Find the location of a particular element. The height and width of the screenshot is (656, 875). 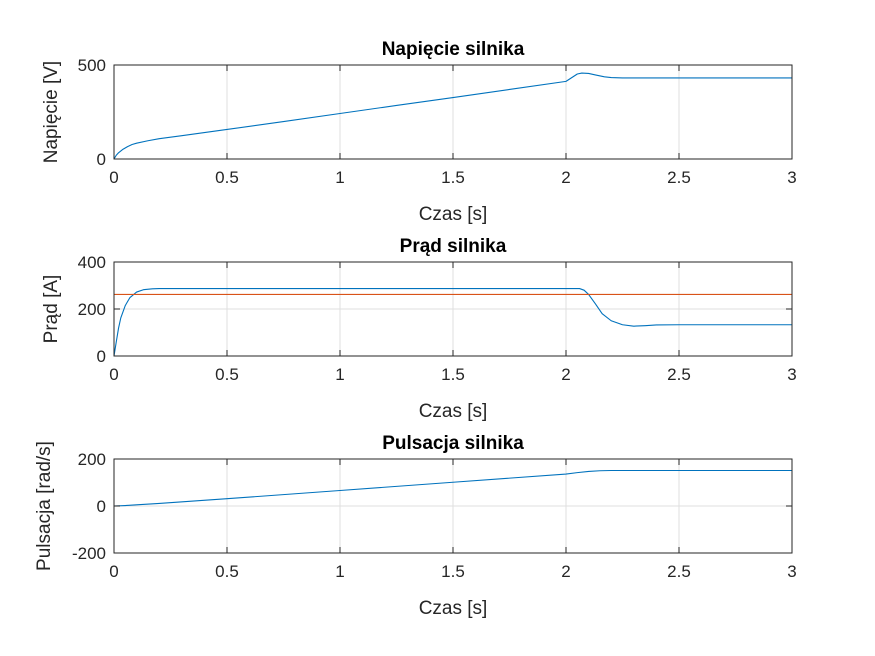

plot-title: Napięcie silnika is located at coordinates (453, 49).